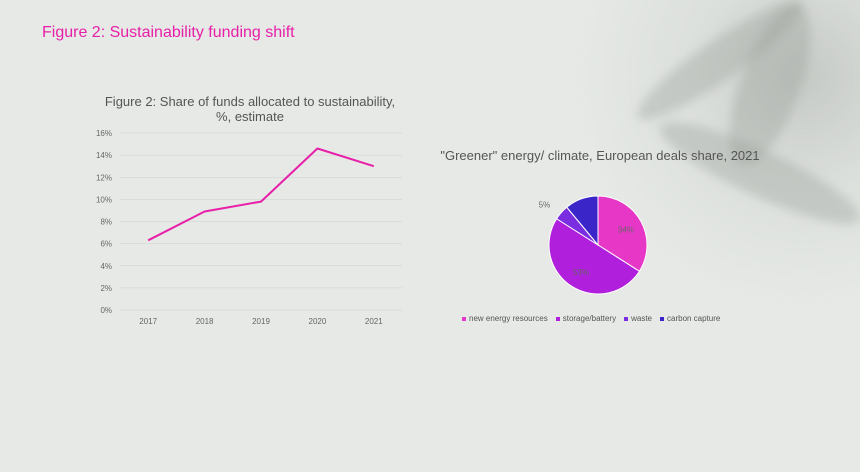 This screenshot has height=472, width=860. I want to click on y-tick-label: 8%, so click(106, 222).